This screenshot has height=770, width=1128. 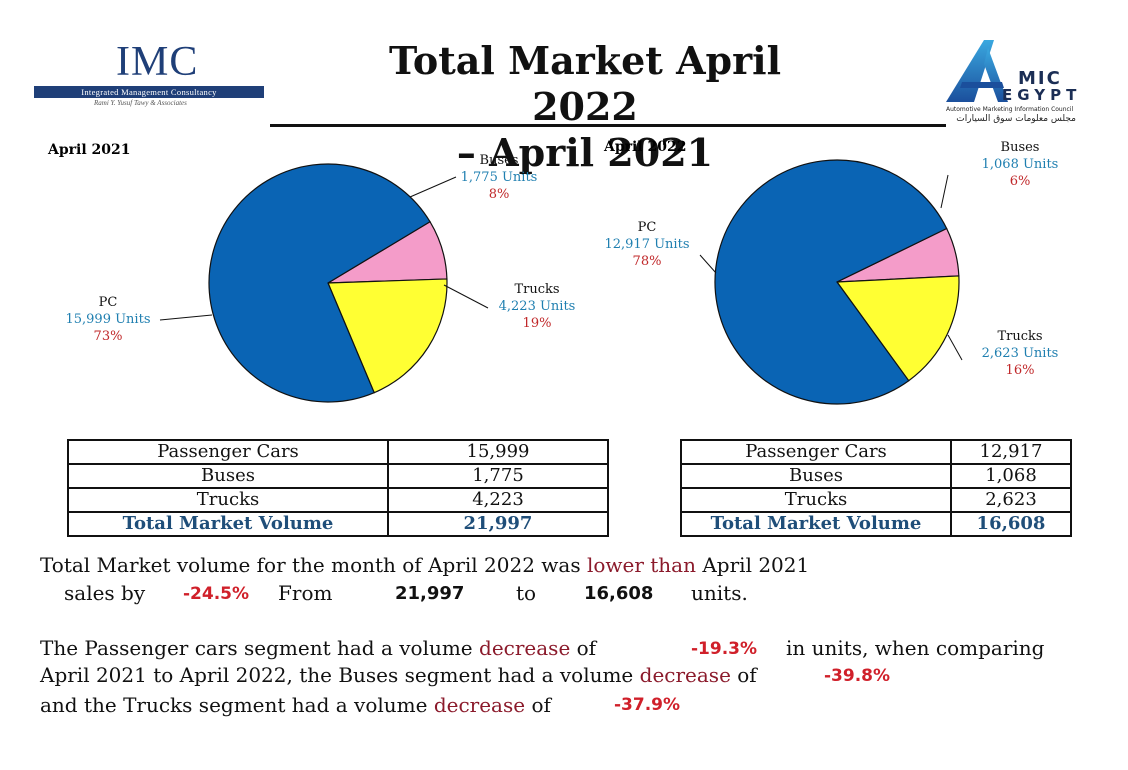 What do you see at coordinates (140, 103) in the screenshot?
I see `imc-logo-tagline: Rami Y. Yusuf Tawy & Associates` at bounding box center [140, 103].